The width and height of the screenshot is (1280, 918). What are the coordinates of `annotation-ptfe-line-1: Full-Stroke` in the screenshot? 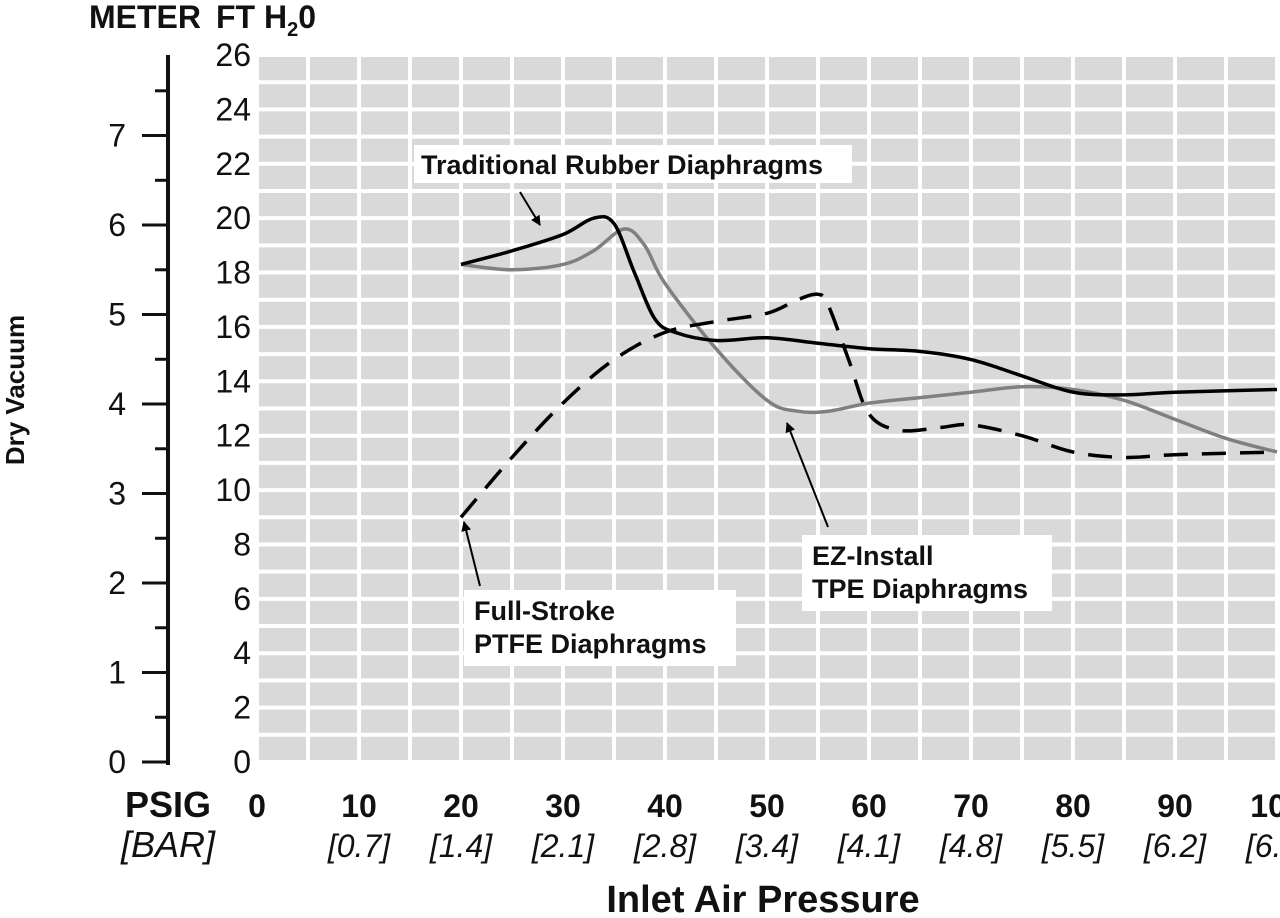 It's located at (544, 611).